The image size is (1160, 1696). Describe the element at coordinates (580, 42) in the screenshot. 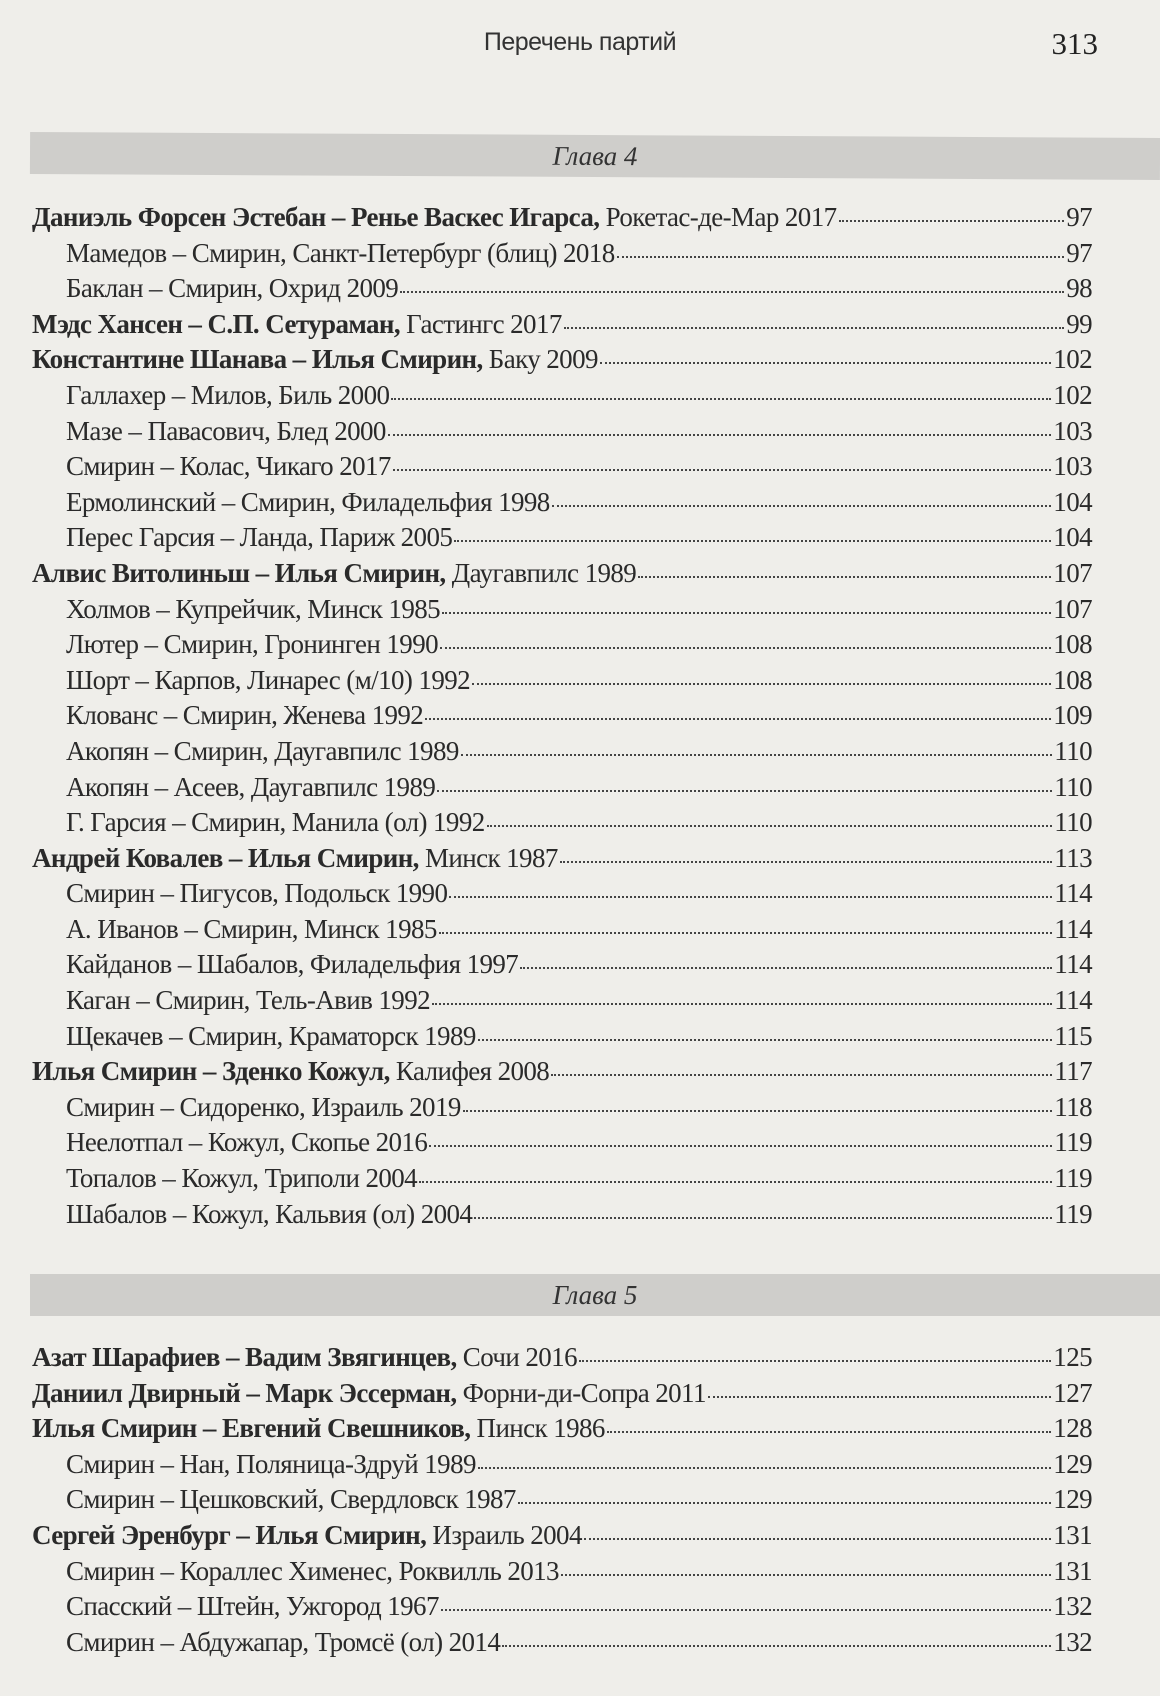

I see `running-header-title: Перечень партий` at that location.